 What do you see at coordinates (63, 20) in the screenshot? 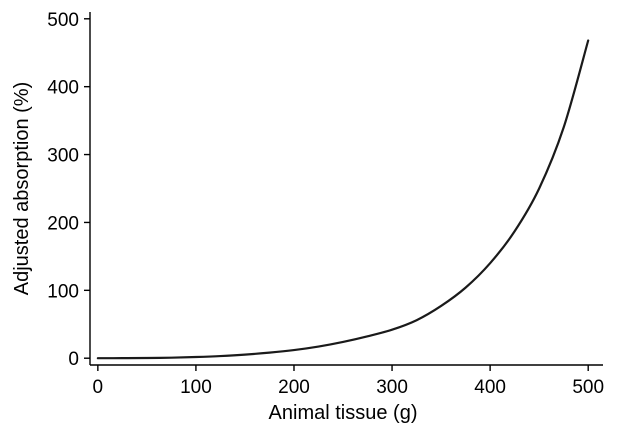
I see `y-tick-label: 500` at bounding box center [63, 20].